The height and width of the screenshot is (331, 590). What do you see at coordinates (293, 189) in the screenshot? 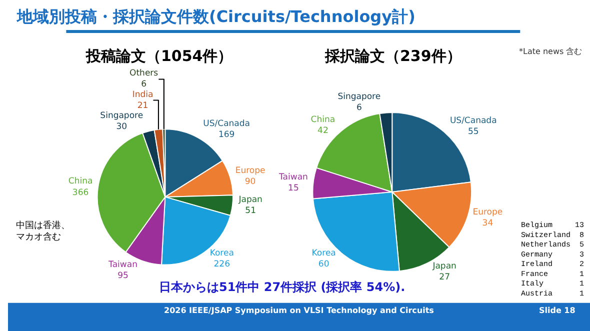
I see `data-label: 15` at bounding box center [293, 189].